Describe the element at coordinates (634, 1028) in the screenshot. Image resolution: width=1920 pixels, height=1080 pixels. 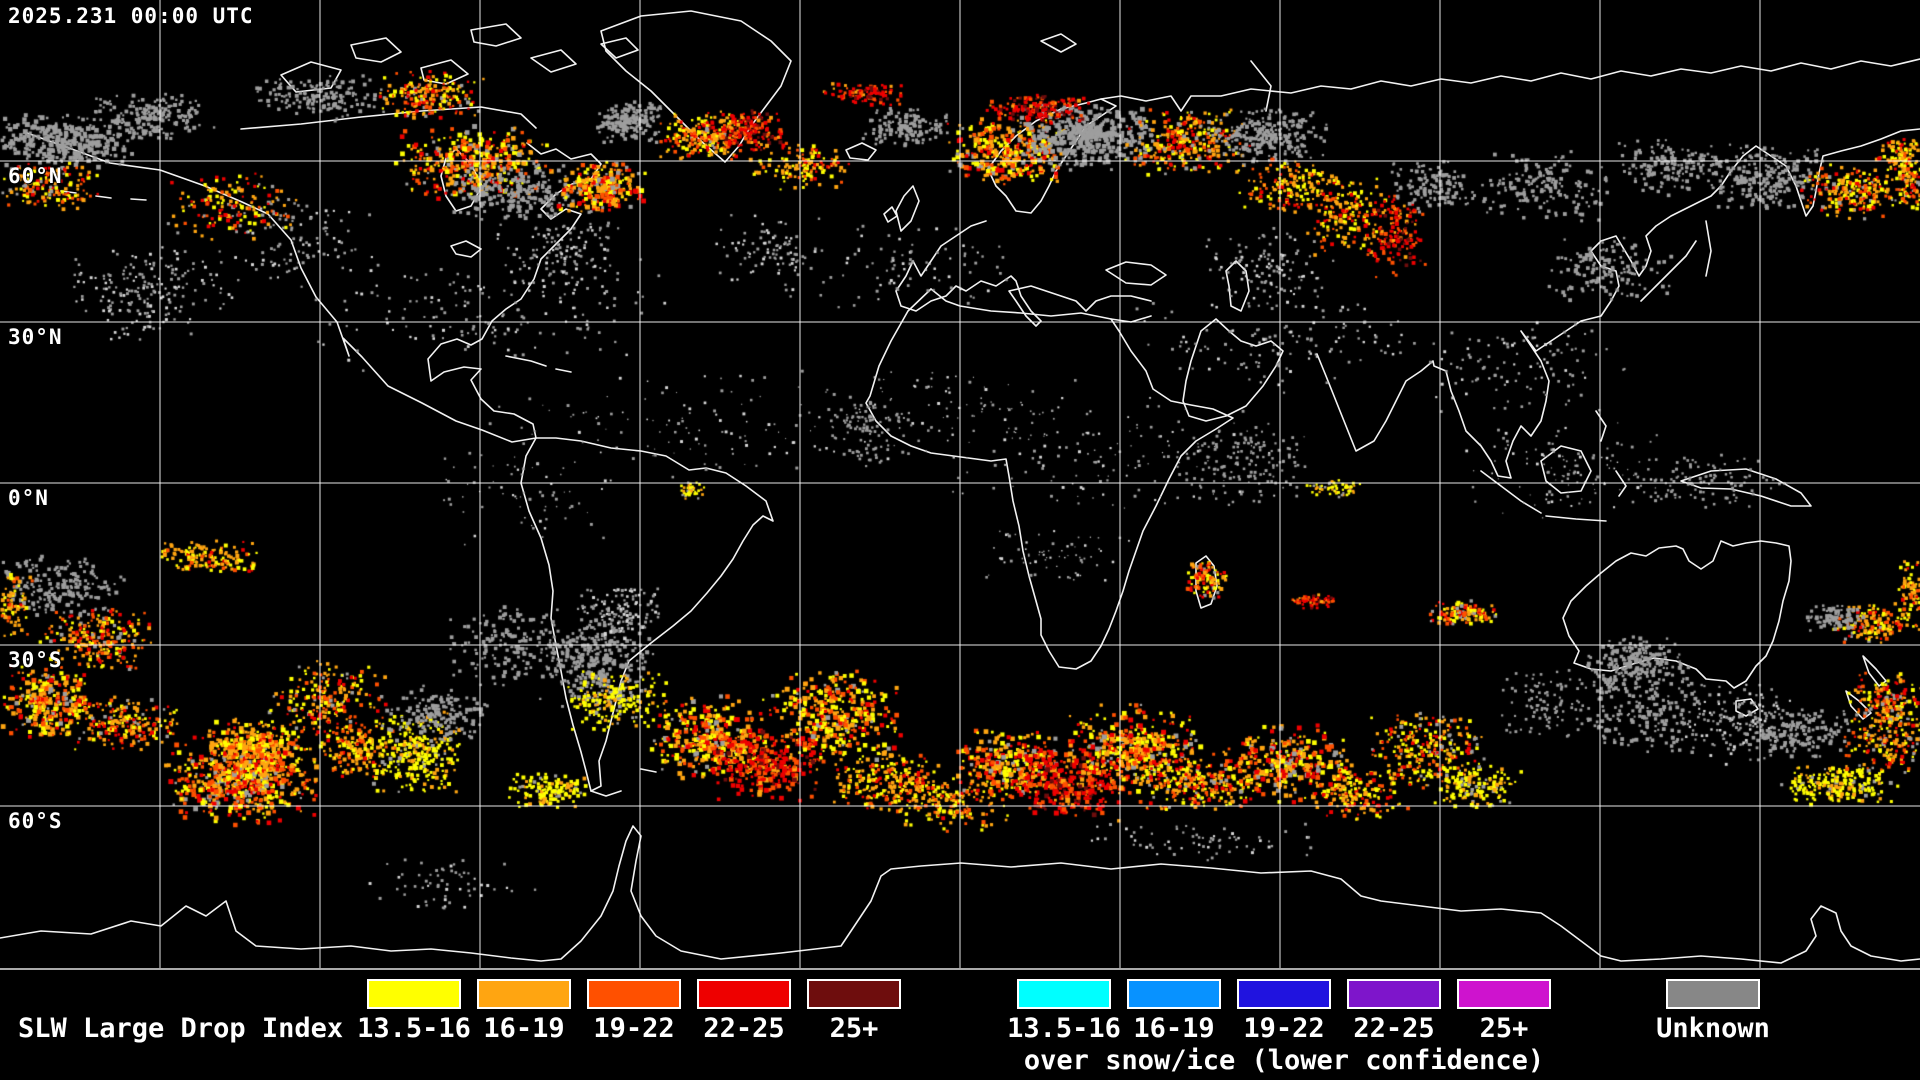
I see `legend-range-slw-2: 19-22` at that location.